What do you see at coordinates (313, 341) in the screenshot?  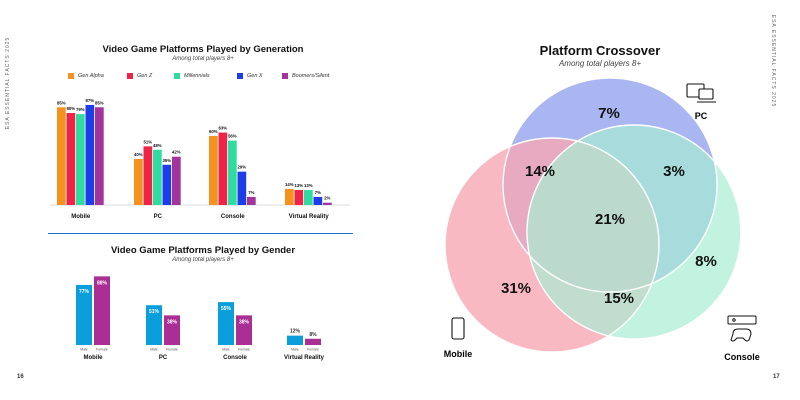 I see `bar-female-virtual-reality` at bounding box center [313, 341].